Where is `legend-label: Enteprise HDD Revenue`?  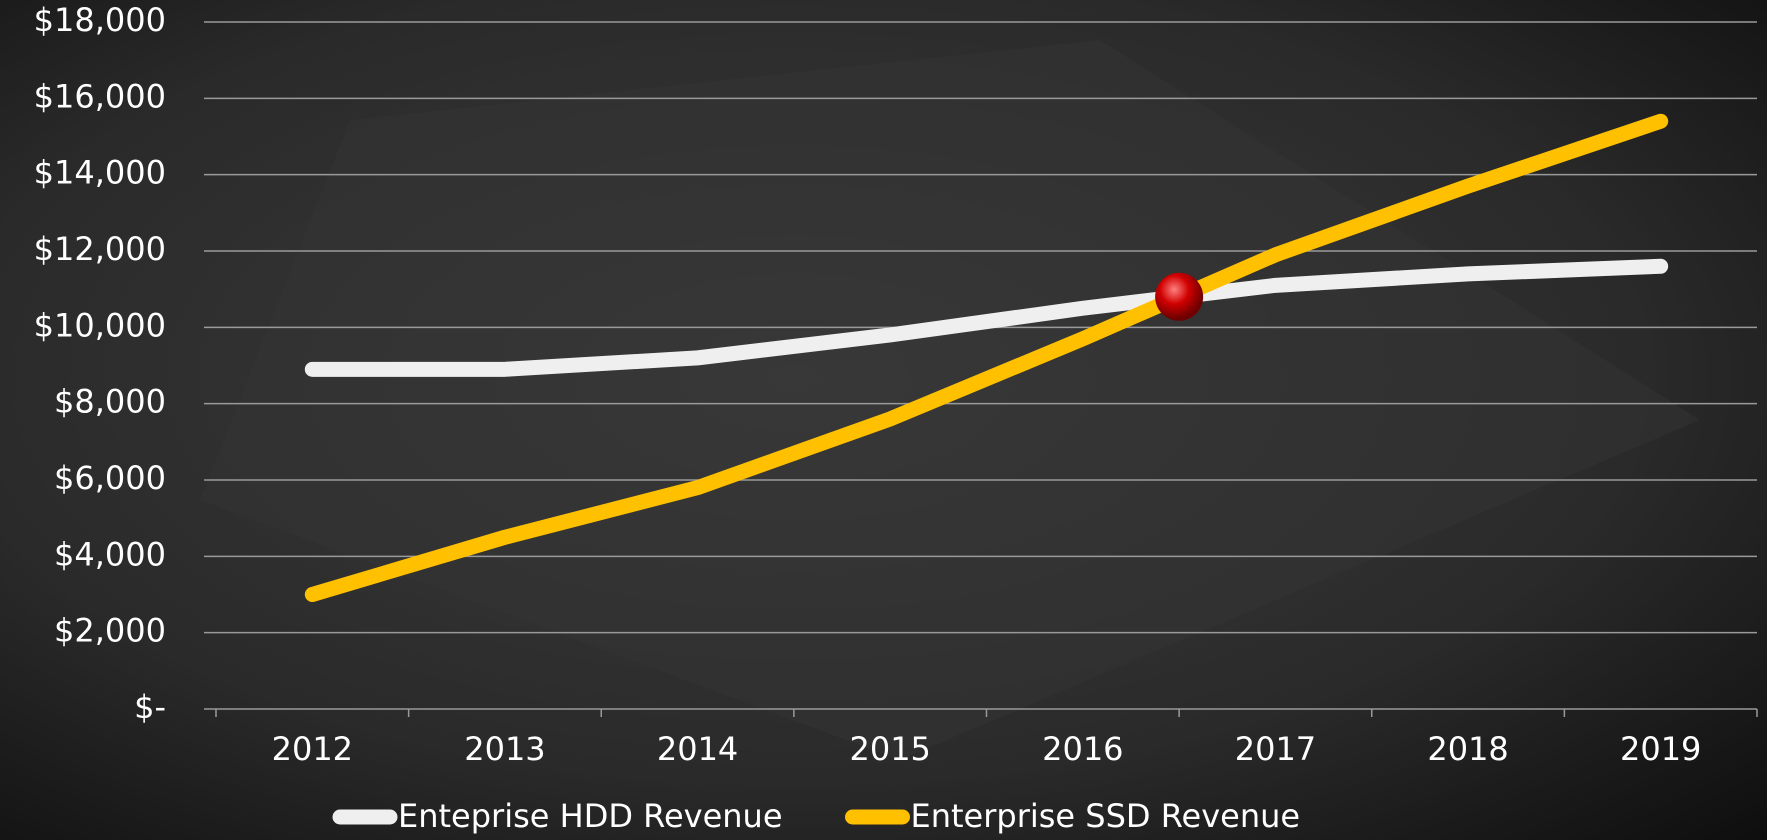
legend-label: Enteprise HDD Revenue is located at coordinates (590, 816).